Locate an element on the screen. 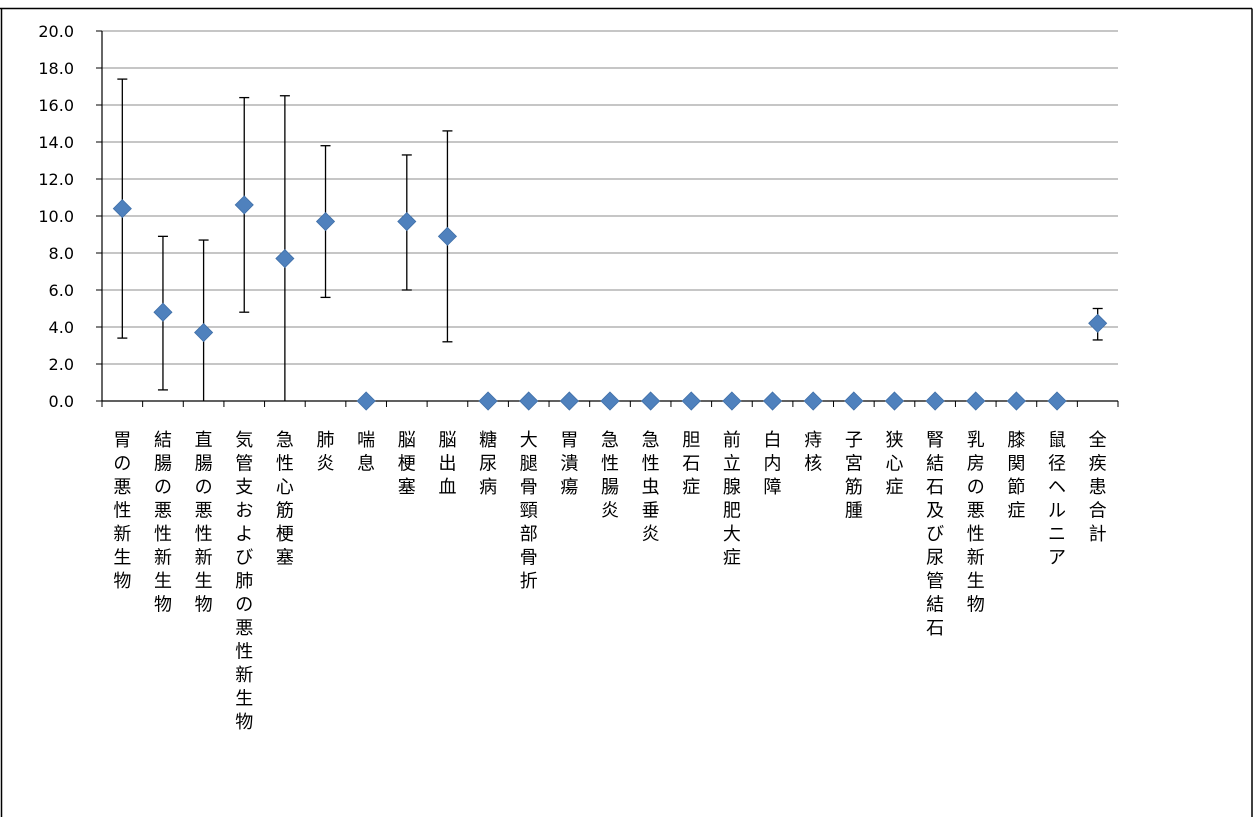  y-tick-label: 18.0 is located at coordinates (56, 68).